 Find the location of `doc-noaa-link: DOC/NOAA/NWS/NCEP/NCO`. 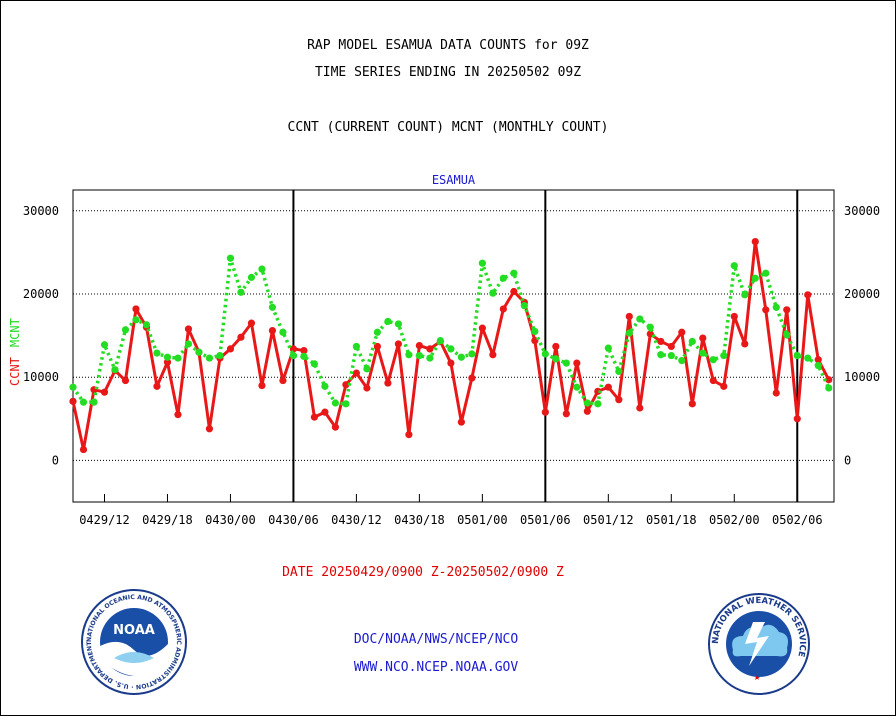

doc-noaa-link: DOC/NOAA/NWS/NCEP/NCO is located at coordinates (436, 639).